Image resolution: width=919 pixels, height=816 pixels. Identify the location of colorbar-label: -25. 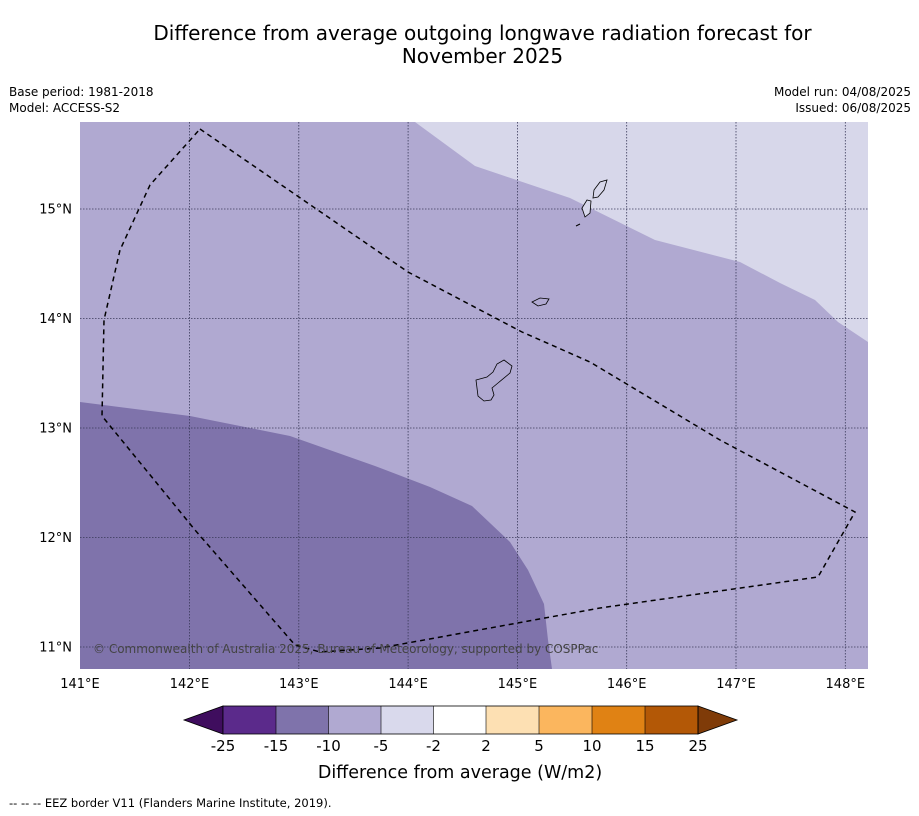
(223, 746).